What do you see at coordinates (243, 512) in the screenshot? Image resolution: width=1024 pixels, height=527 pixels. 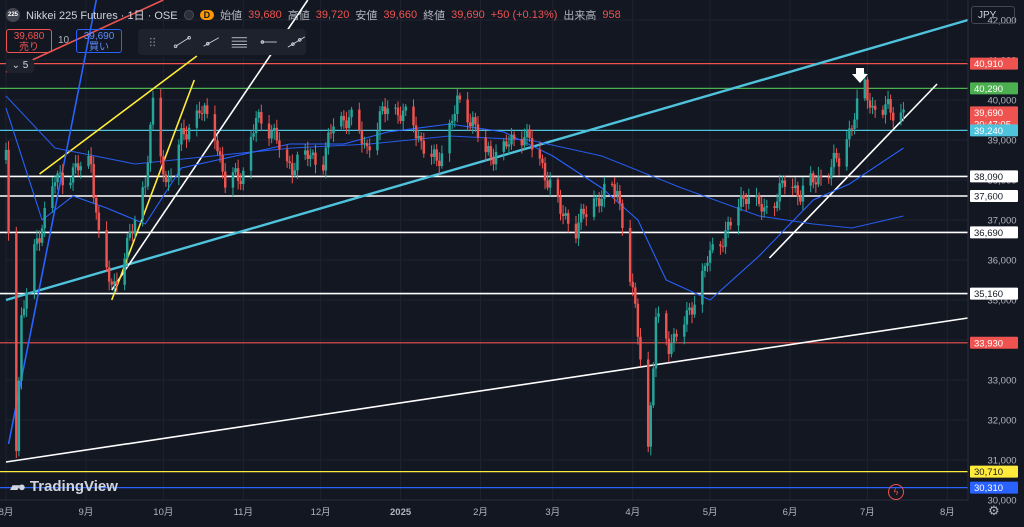 I see `x-tick-label: 11月` at bounding box center [243, 512].